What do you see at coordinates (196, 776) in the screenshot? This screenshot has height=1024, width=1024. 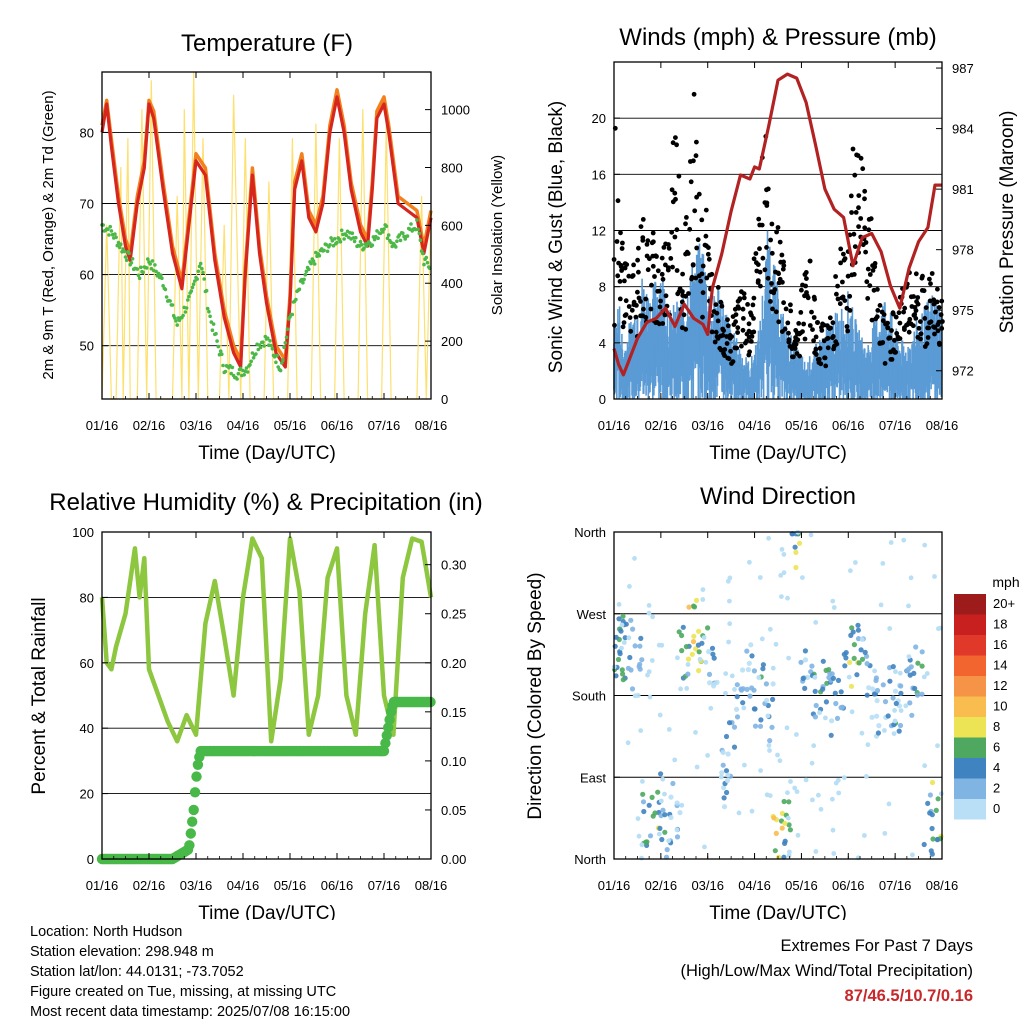 I see `precip-point` at bounding box center [196, 776].